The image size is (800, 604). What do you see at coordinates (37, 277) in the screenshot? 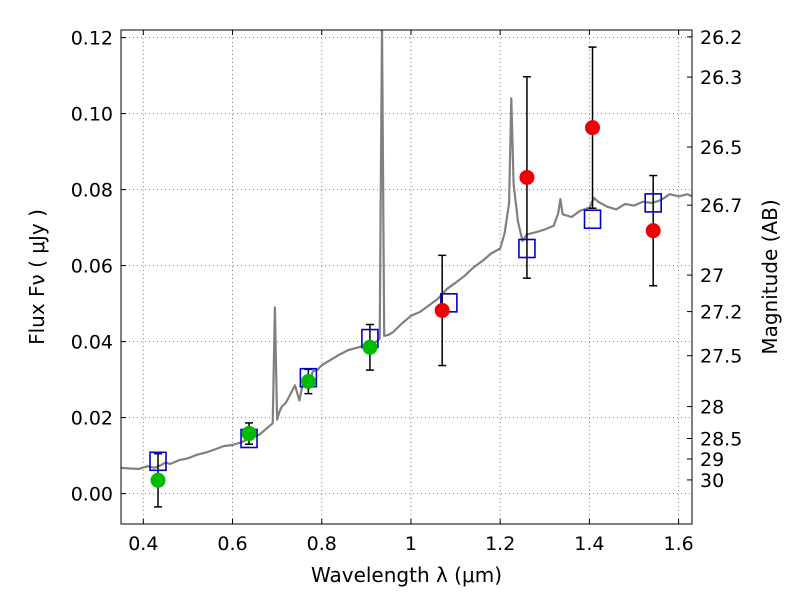
I see `y-axis-label: Flux Fν ( μJy )` at bounding box center [37, 277].